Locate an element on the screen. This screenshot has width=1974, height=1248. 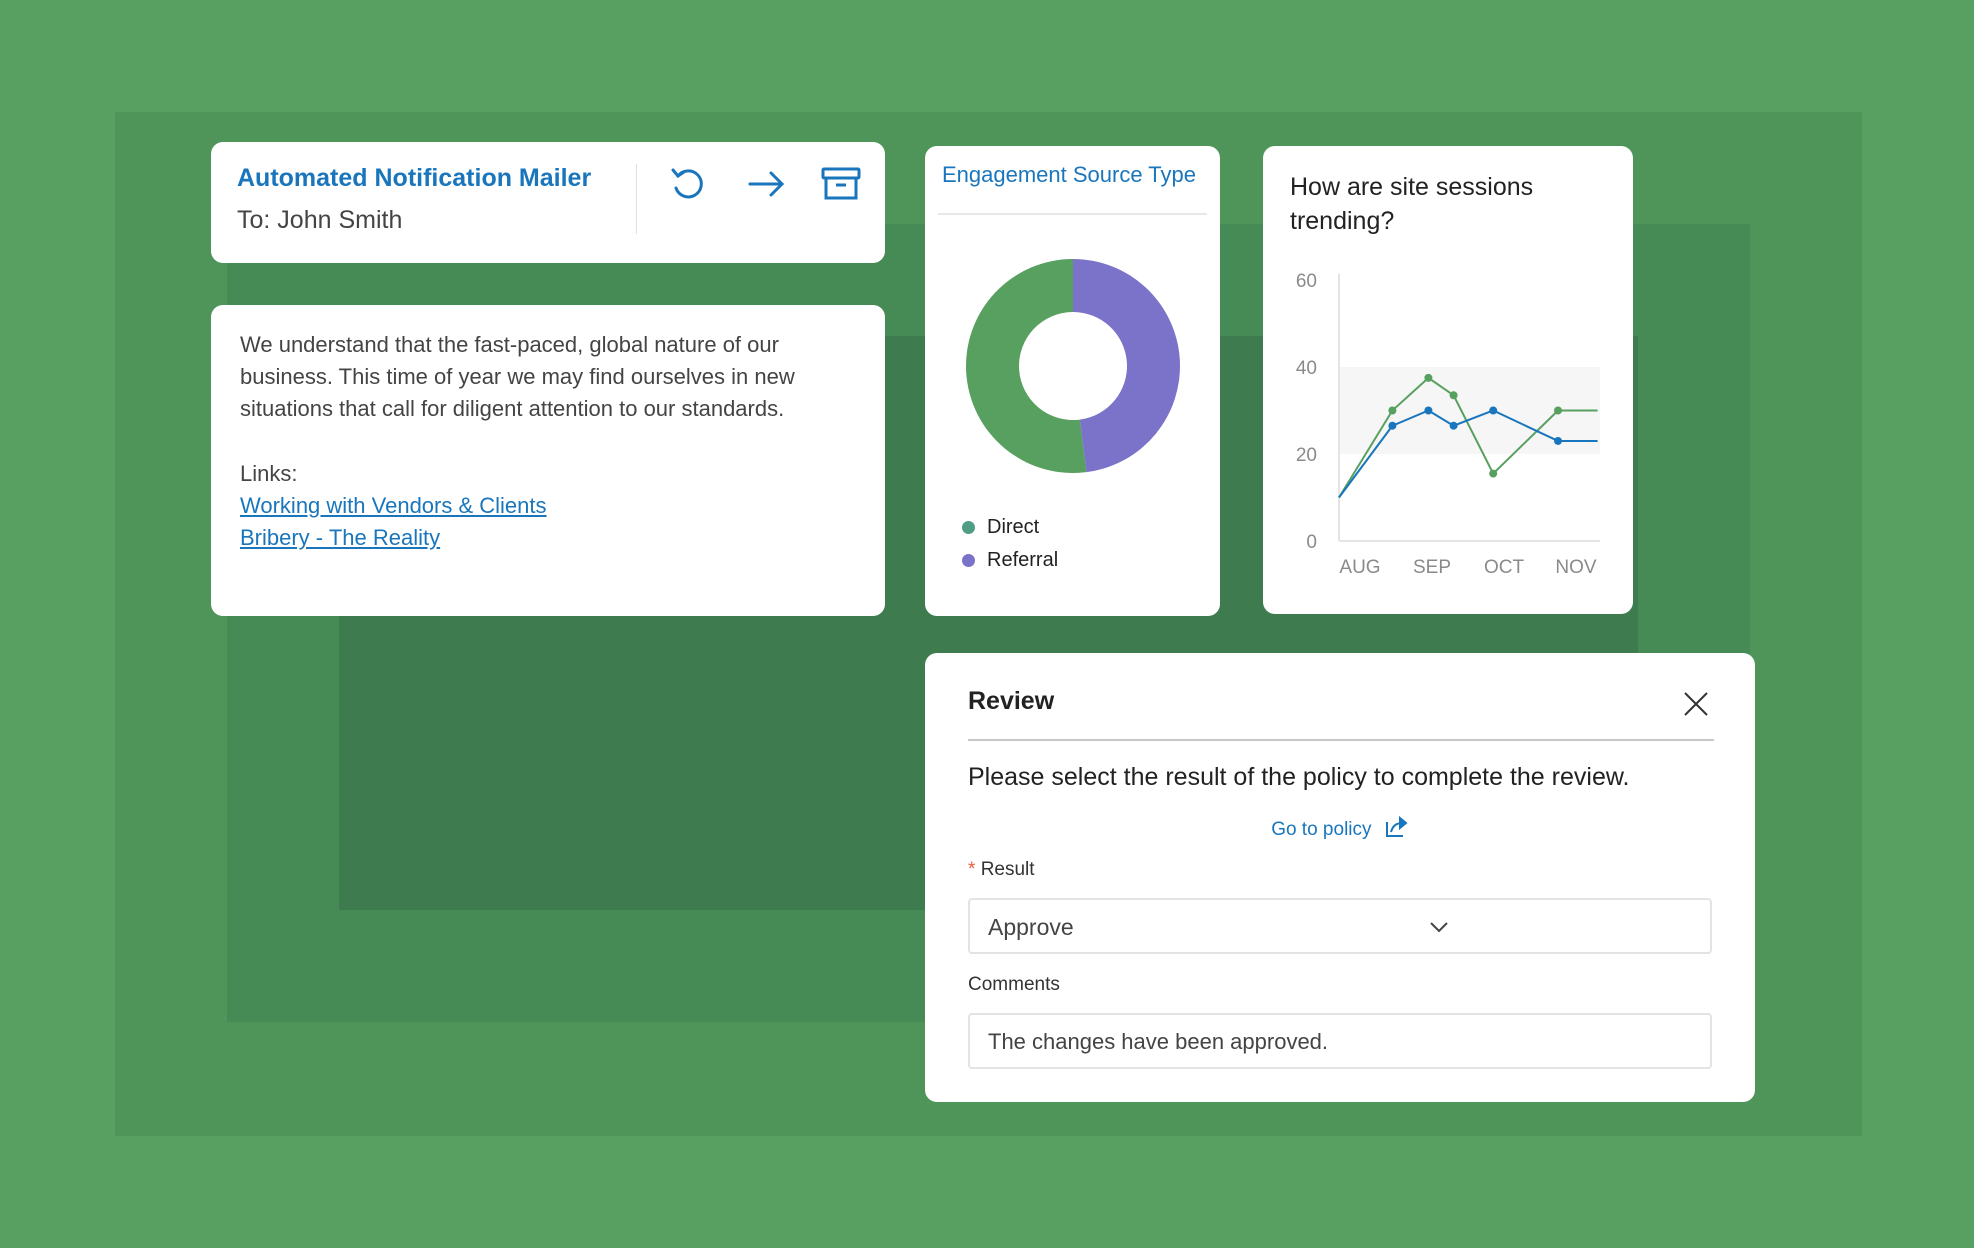
result-label-text: Result is located at coordinates (1007, 869).